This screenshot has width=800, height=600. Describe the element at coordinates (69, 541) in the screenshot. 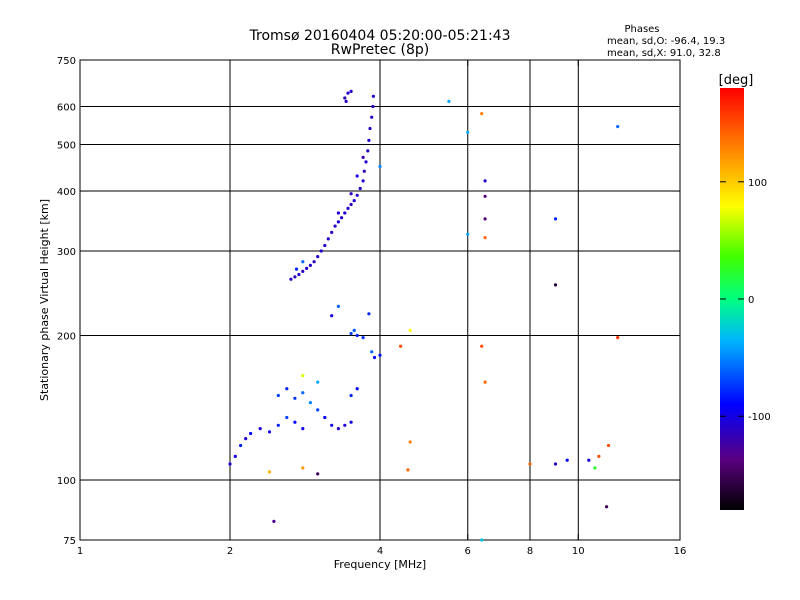

I see `y-tick-label: 75` at that location.